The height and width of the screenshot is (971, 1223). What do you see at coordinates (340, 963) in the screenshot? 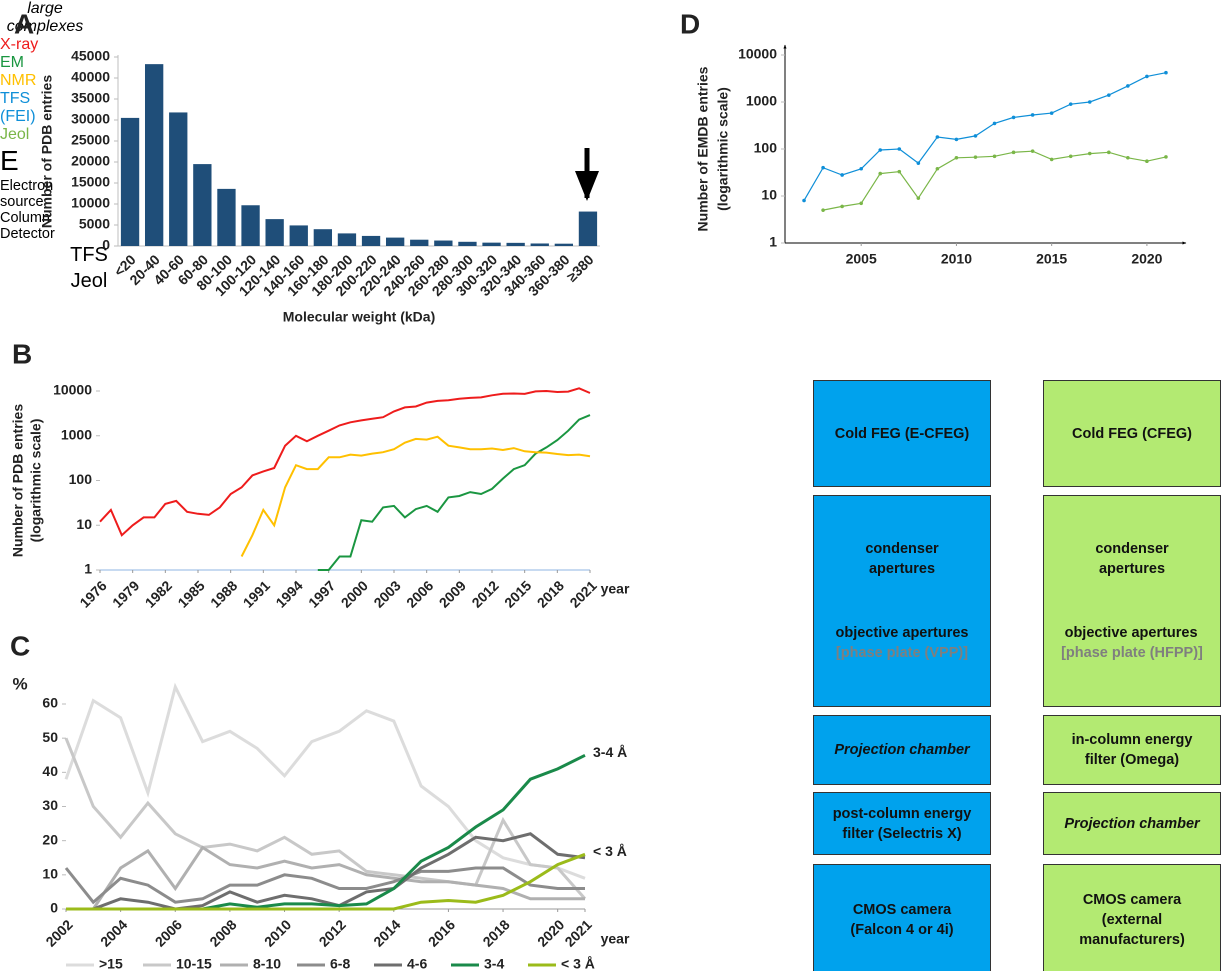
I see `legend-label: 6-8` at bounding box center [340, 963].